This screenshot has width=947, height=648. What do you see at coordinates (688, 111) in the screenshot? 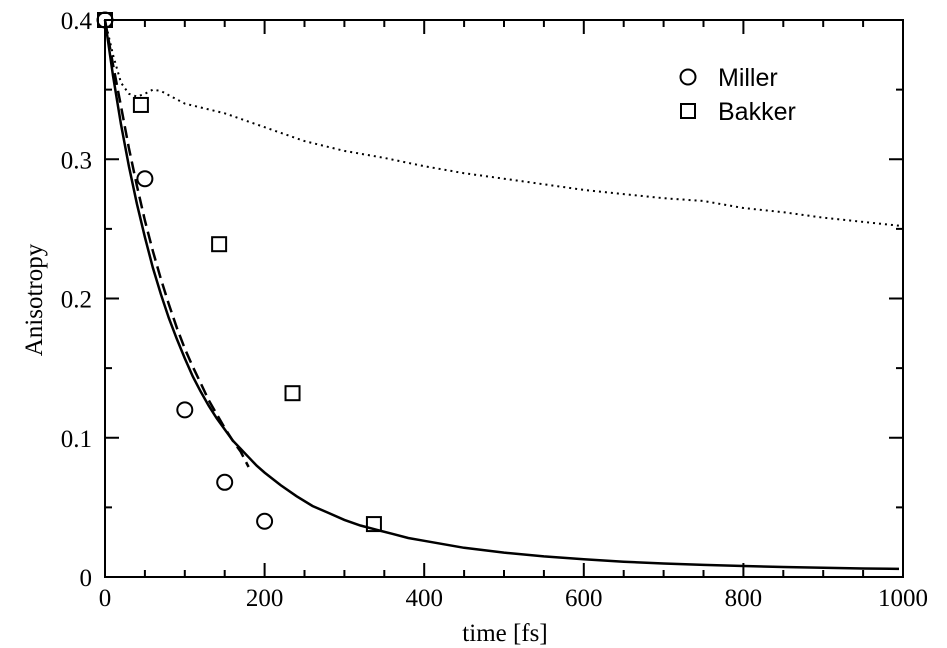
I see `bakker-legend-marker` at bounding box center [688, 111].